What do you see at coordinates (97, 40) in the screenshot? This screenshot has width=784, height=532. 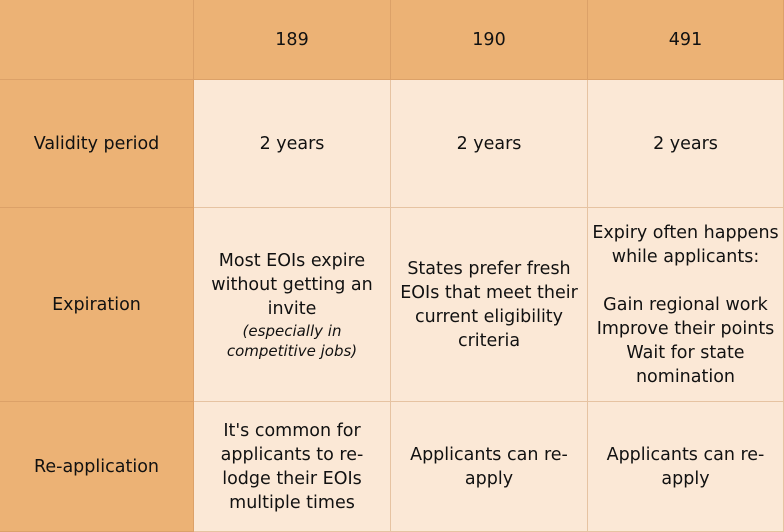 I see `corner-cell` at bounding box center [97, 40].